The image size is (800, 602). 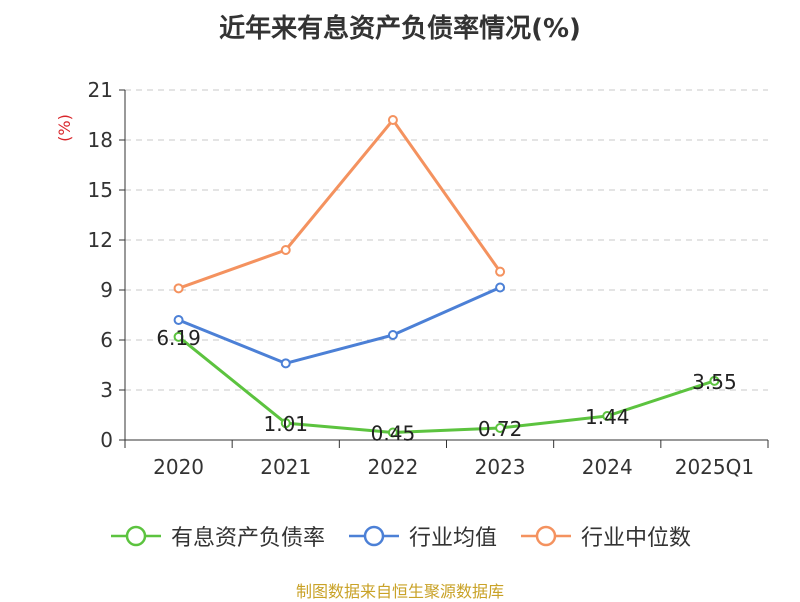 I want to click on legend: 有息资产负债率 行业均值 行业中位数, so click(x=400, y=536).